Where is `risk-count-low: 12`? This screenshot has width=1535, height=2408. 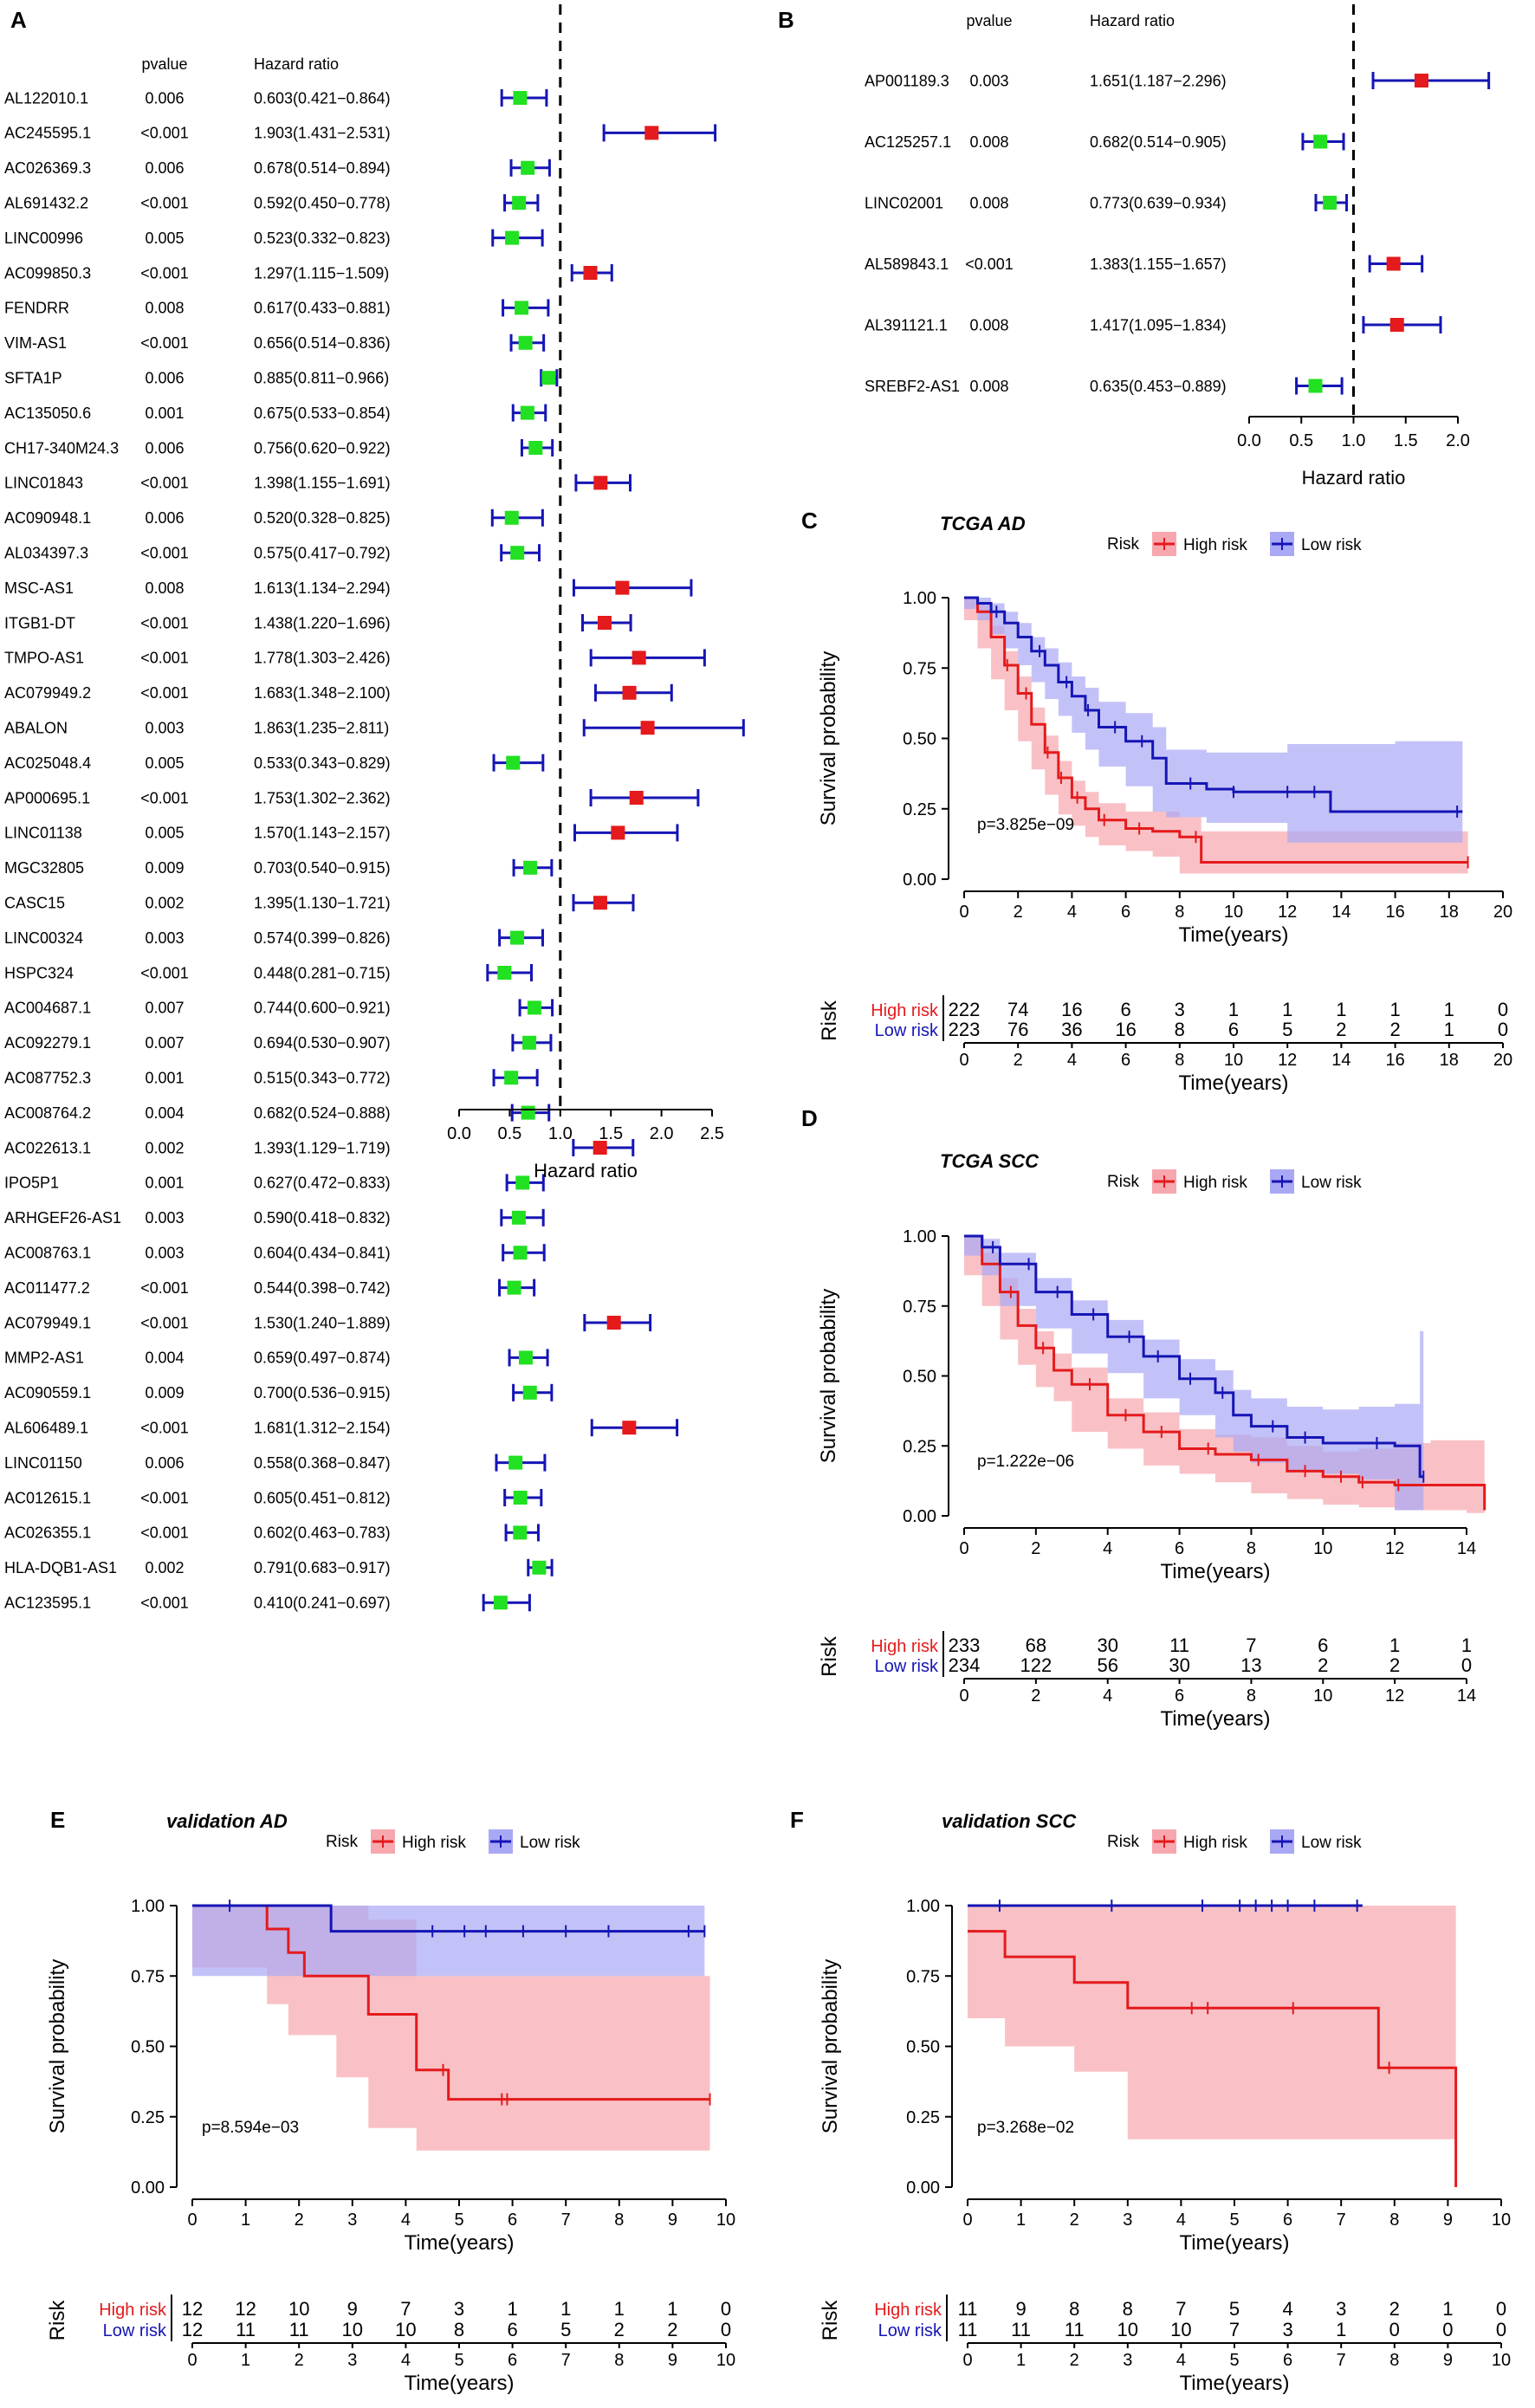 risk-count-low: 12 is located at coordinates (192, 2329).